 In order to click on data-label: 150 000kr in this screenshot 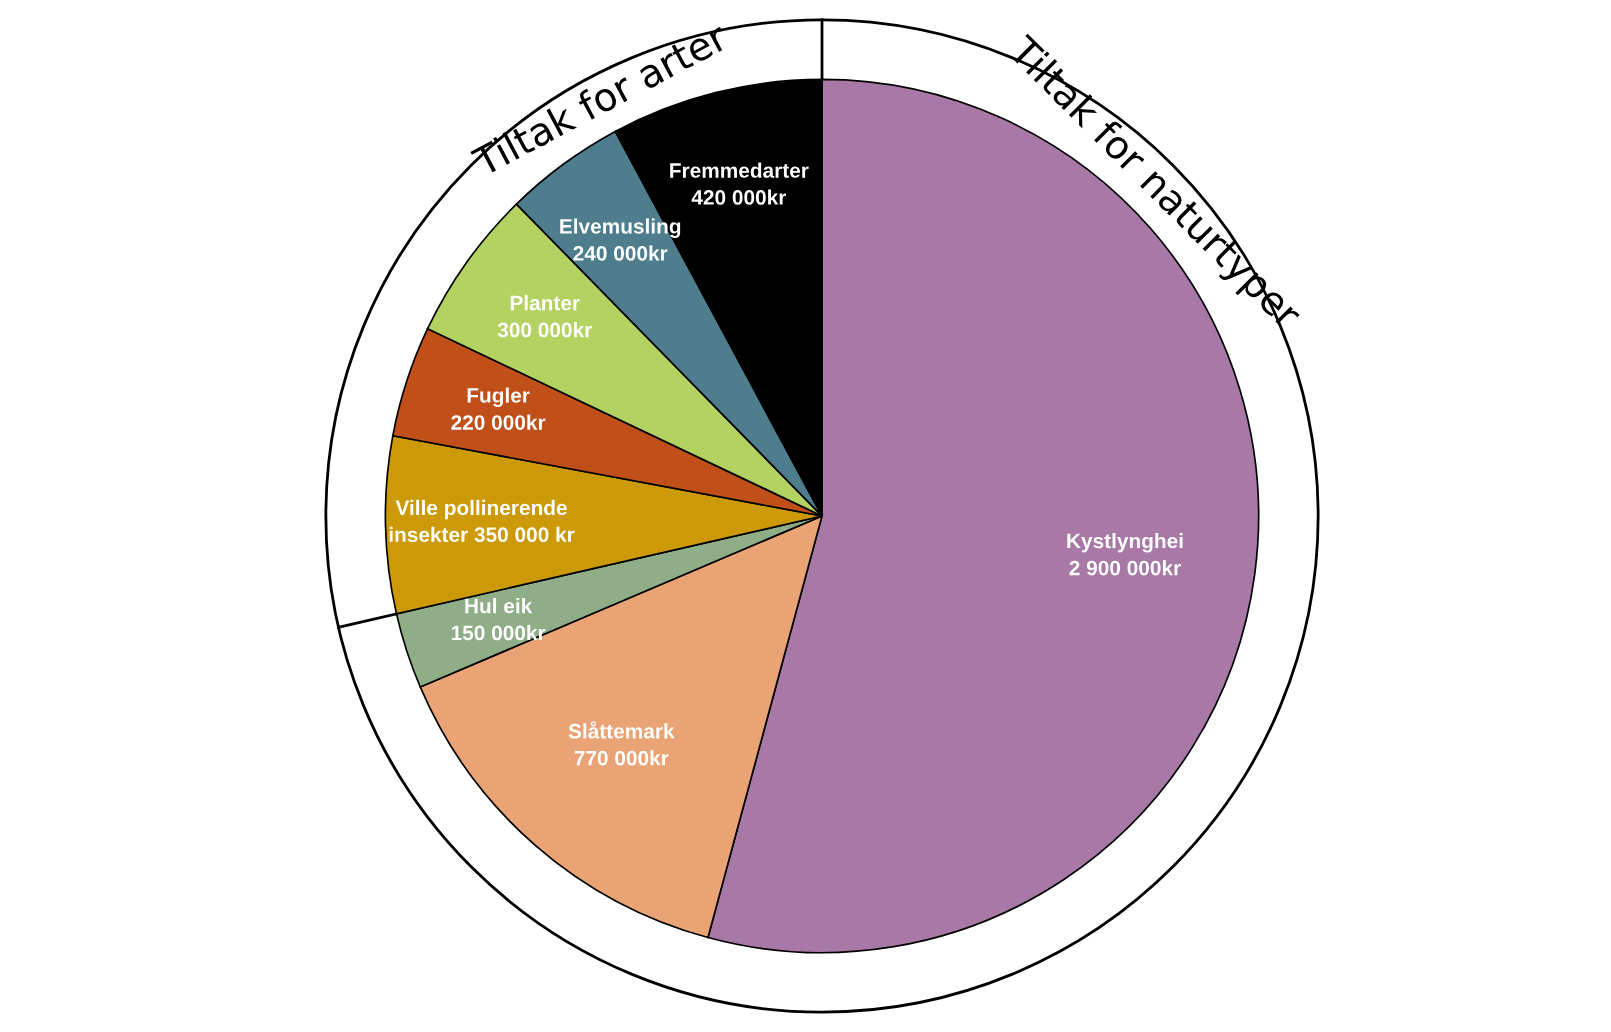, I will do `click(498, 633)`.